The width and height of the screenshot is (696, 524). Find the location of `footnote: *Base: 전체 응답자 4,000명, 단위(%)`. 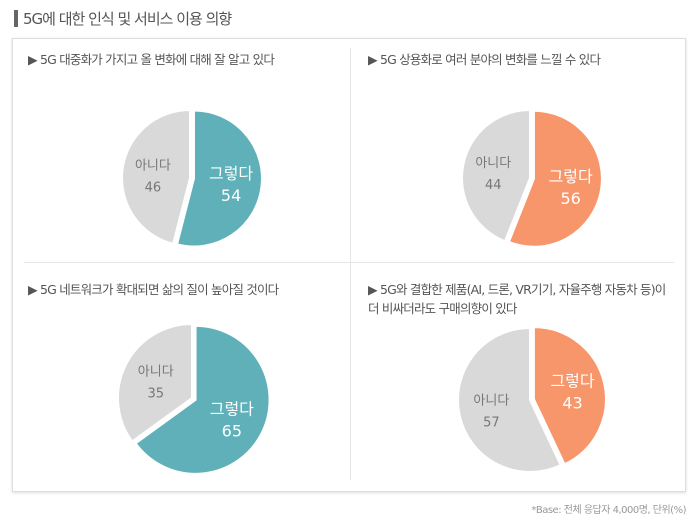

footnote: *Base: 전체 응답자 4,000명, 단위(%) is located at coordinates (608, 510).